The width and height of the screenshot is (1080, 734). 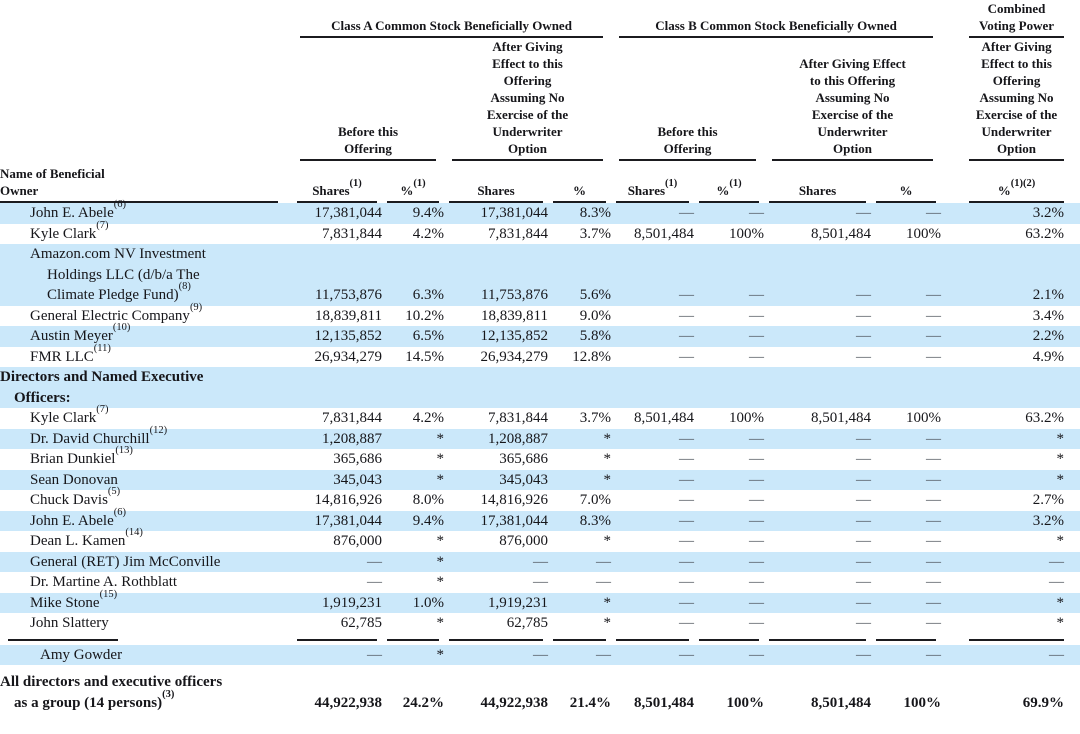 I want to click on owner-name-line: Dr. David Churchill(12), so click(x=99, y=435).